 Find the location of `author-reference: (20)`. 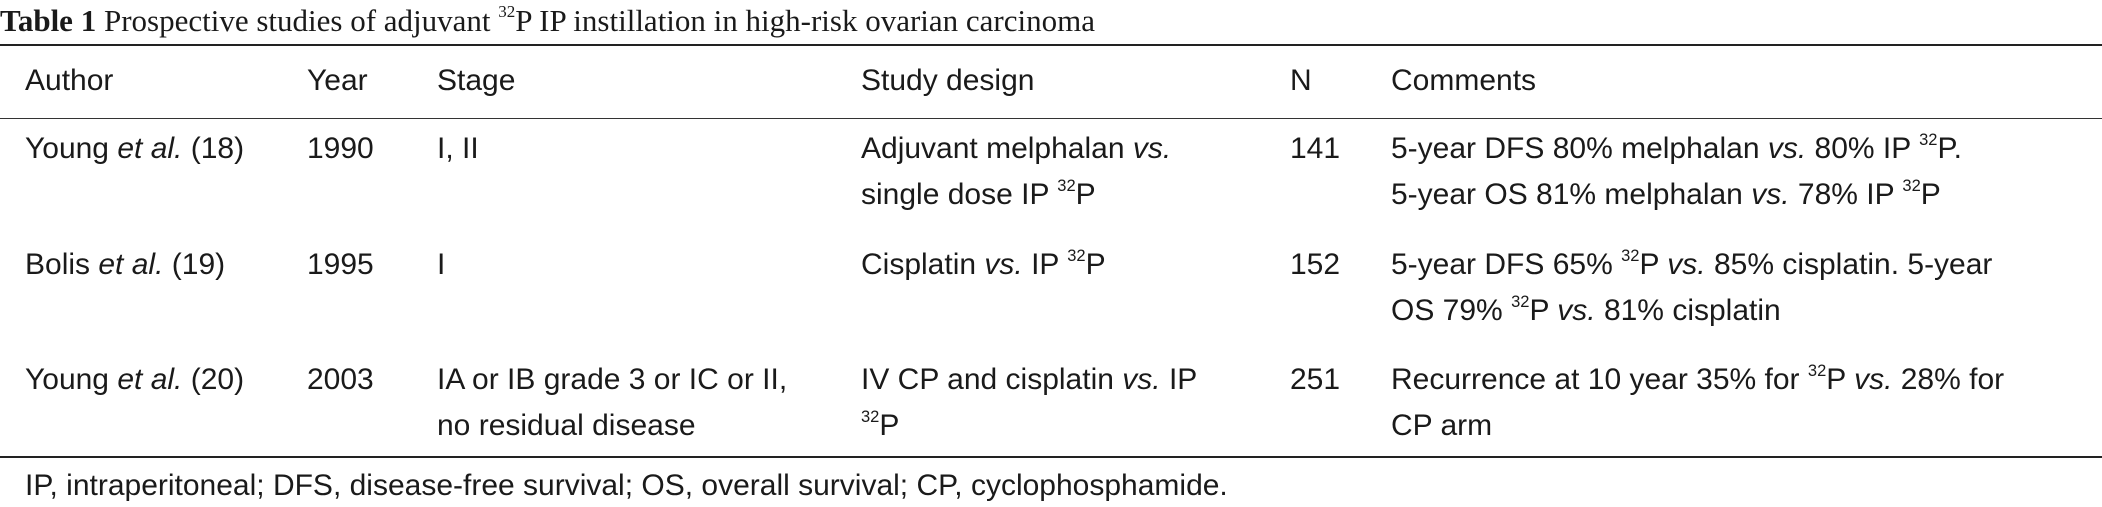

author-reference: (20) is located at coordinates (217, 379).